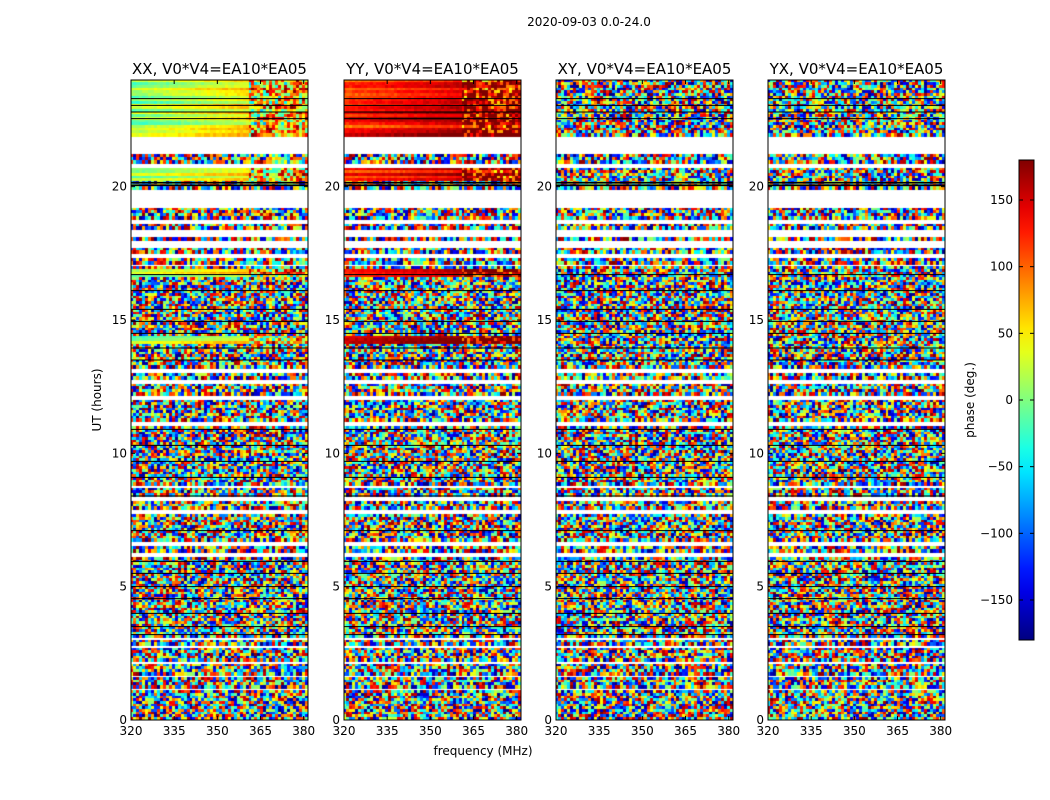 The height and width of the screenshot is (800, 1050). I want to click on colorbar-tick-label: −100, so click(996, 533).